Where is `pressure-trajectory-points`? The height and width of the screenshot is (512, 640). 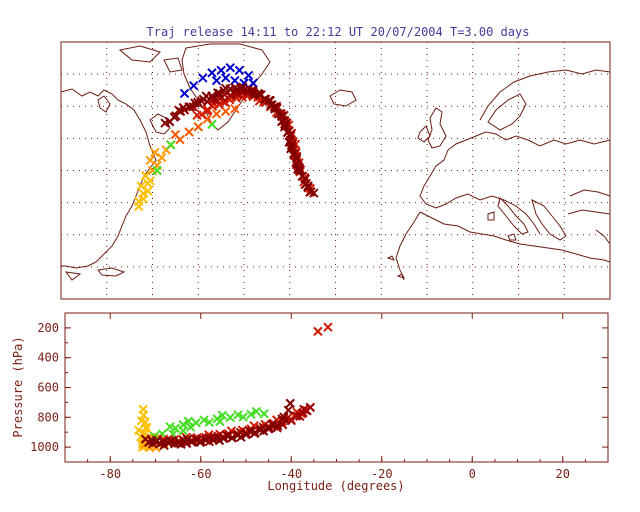
pressure-trajectory-points is located at coordinates (233, 387).